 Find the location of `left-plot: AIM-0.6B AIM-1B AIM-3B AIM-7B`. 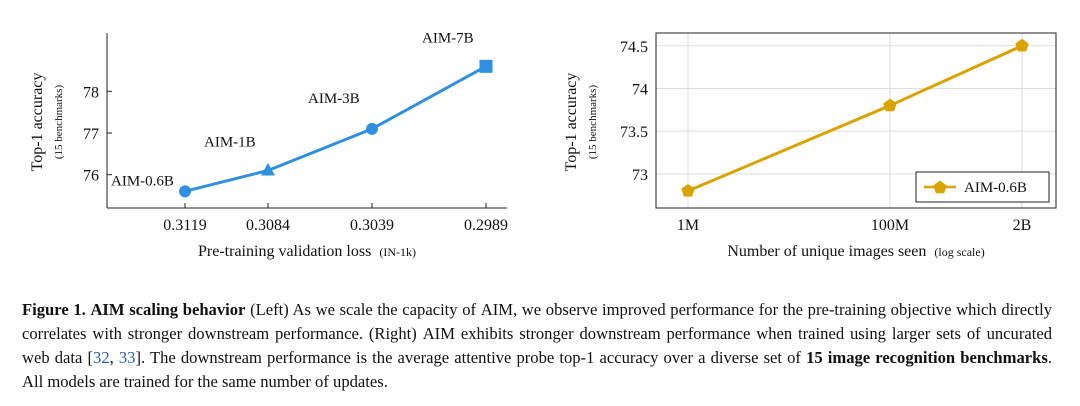

left-plot: AIM-0.6B AIM-1B AIM-3B AIM-7B is located at coordinates (302, 114).